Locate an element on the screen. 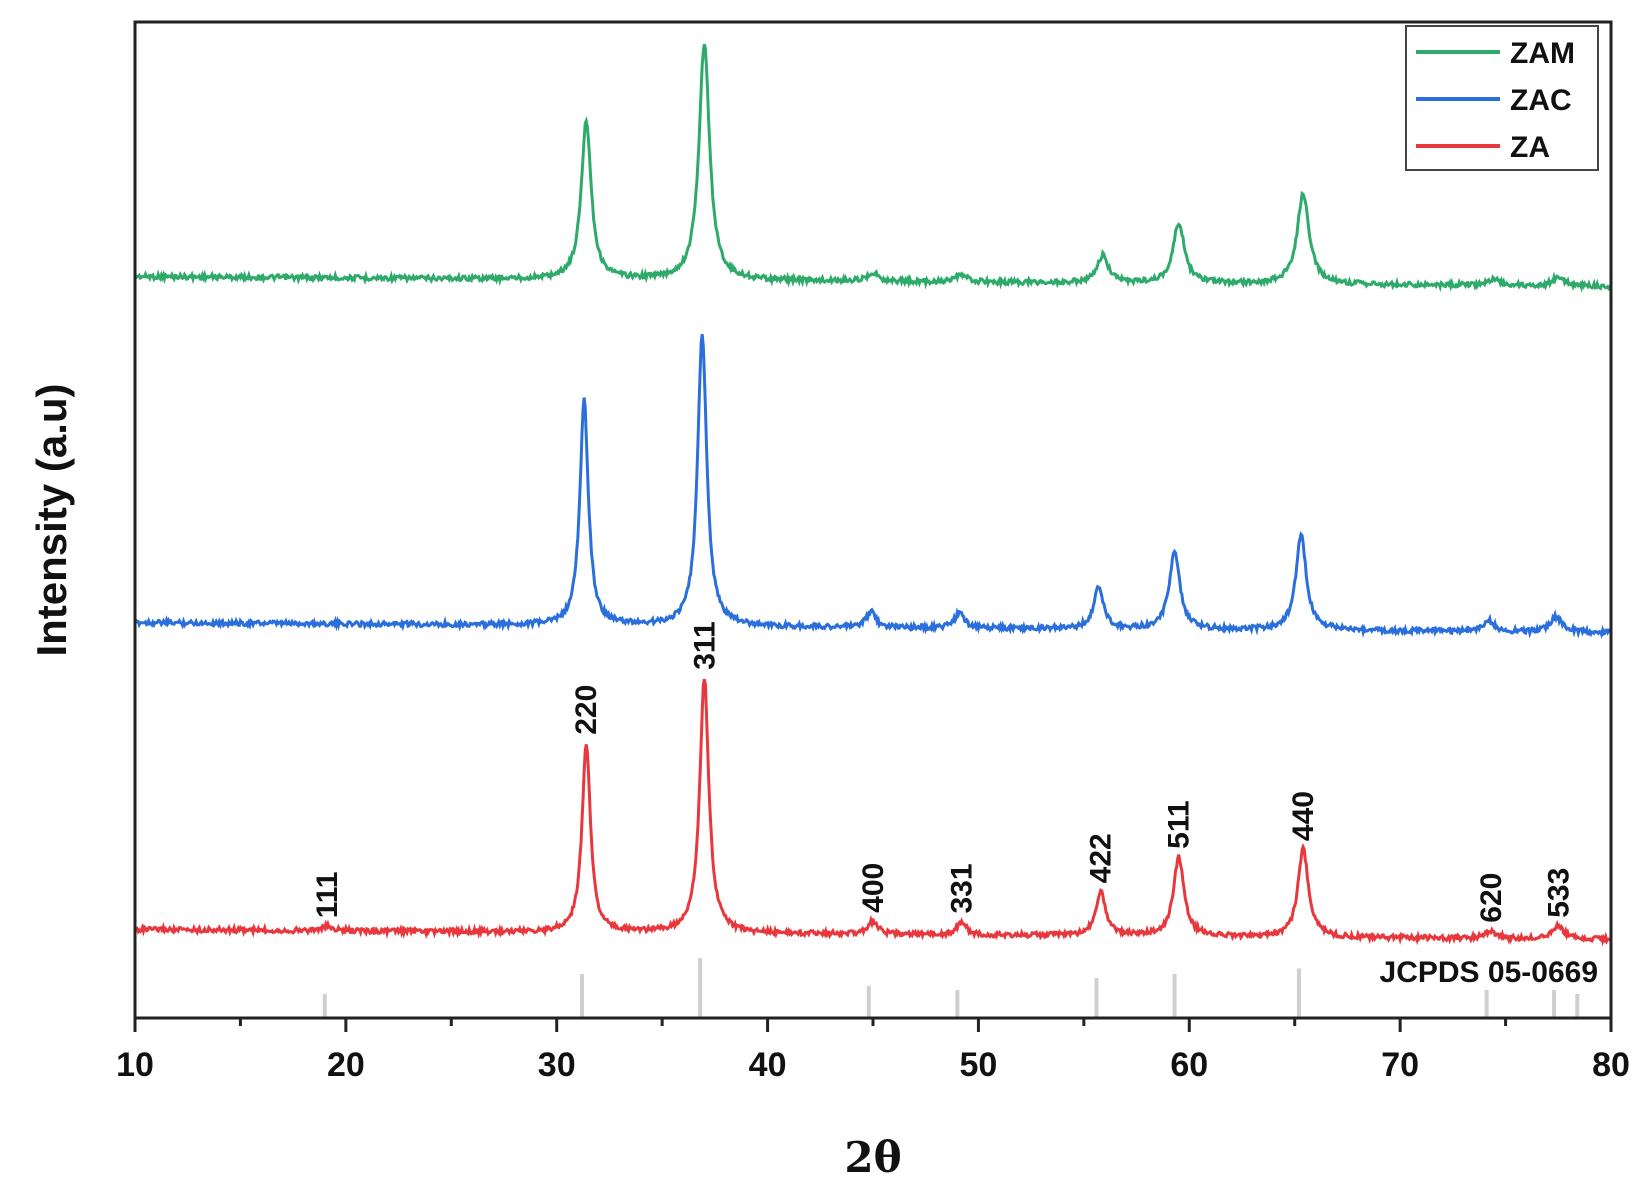  reference-label: JCPDS 05-0669 is located at coordinates (1489, 972).